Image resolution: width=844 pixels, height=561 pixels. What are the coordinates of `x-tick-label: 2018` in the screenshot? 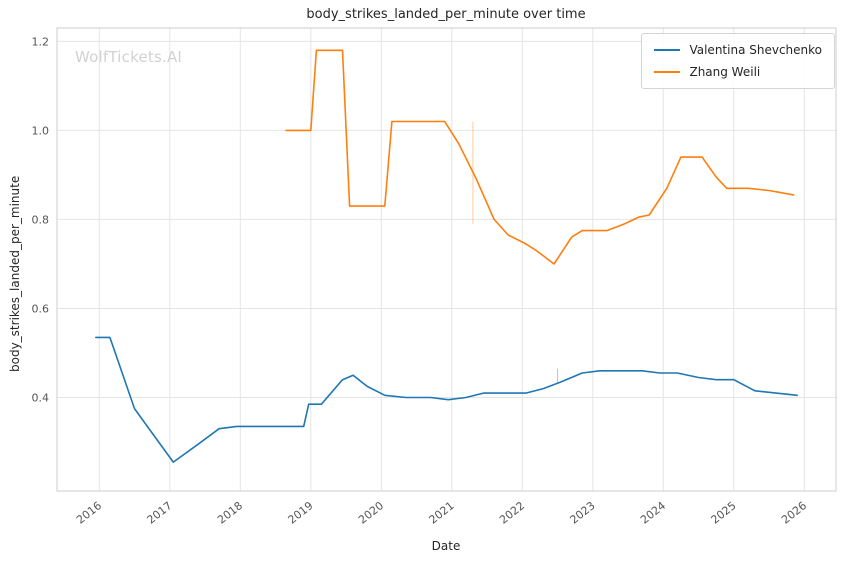 It's located at (230, 512).